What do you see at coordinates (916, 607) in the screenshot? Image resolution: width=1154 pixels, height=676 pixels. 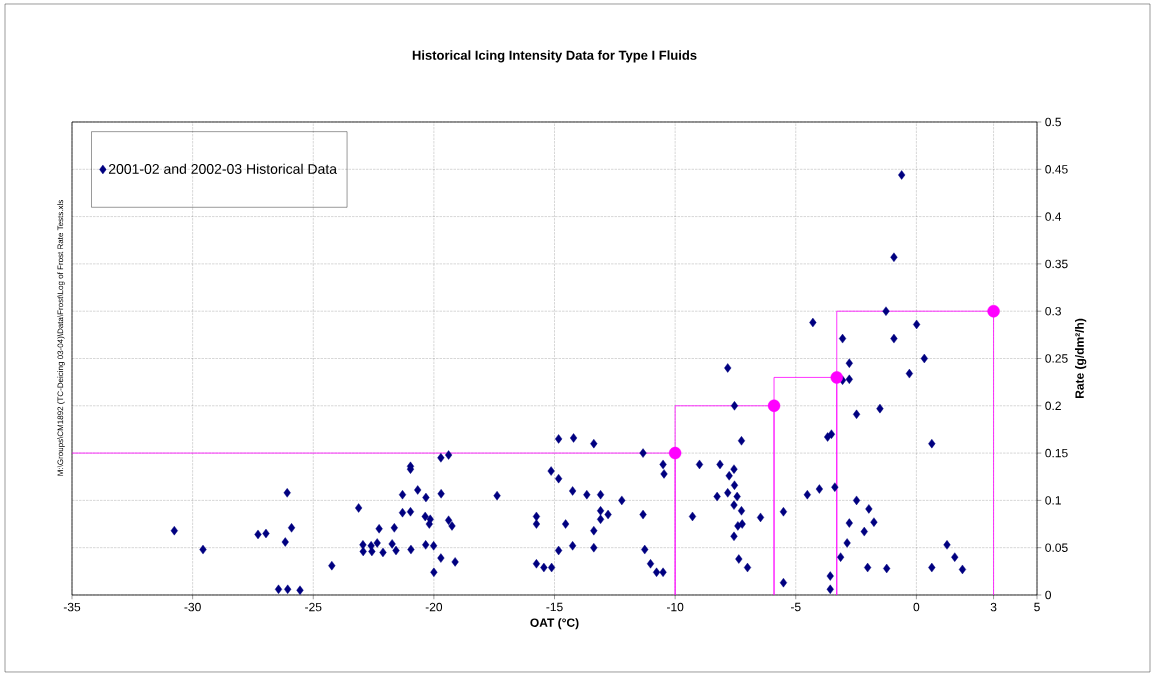 I see `x-tick-label: 0` at bounding box center [916, 607].